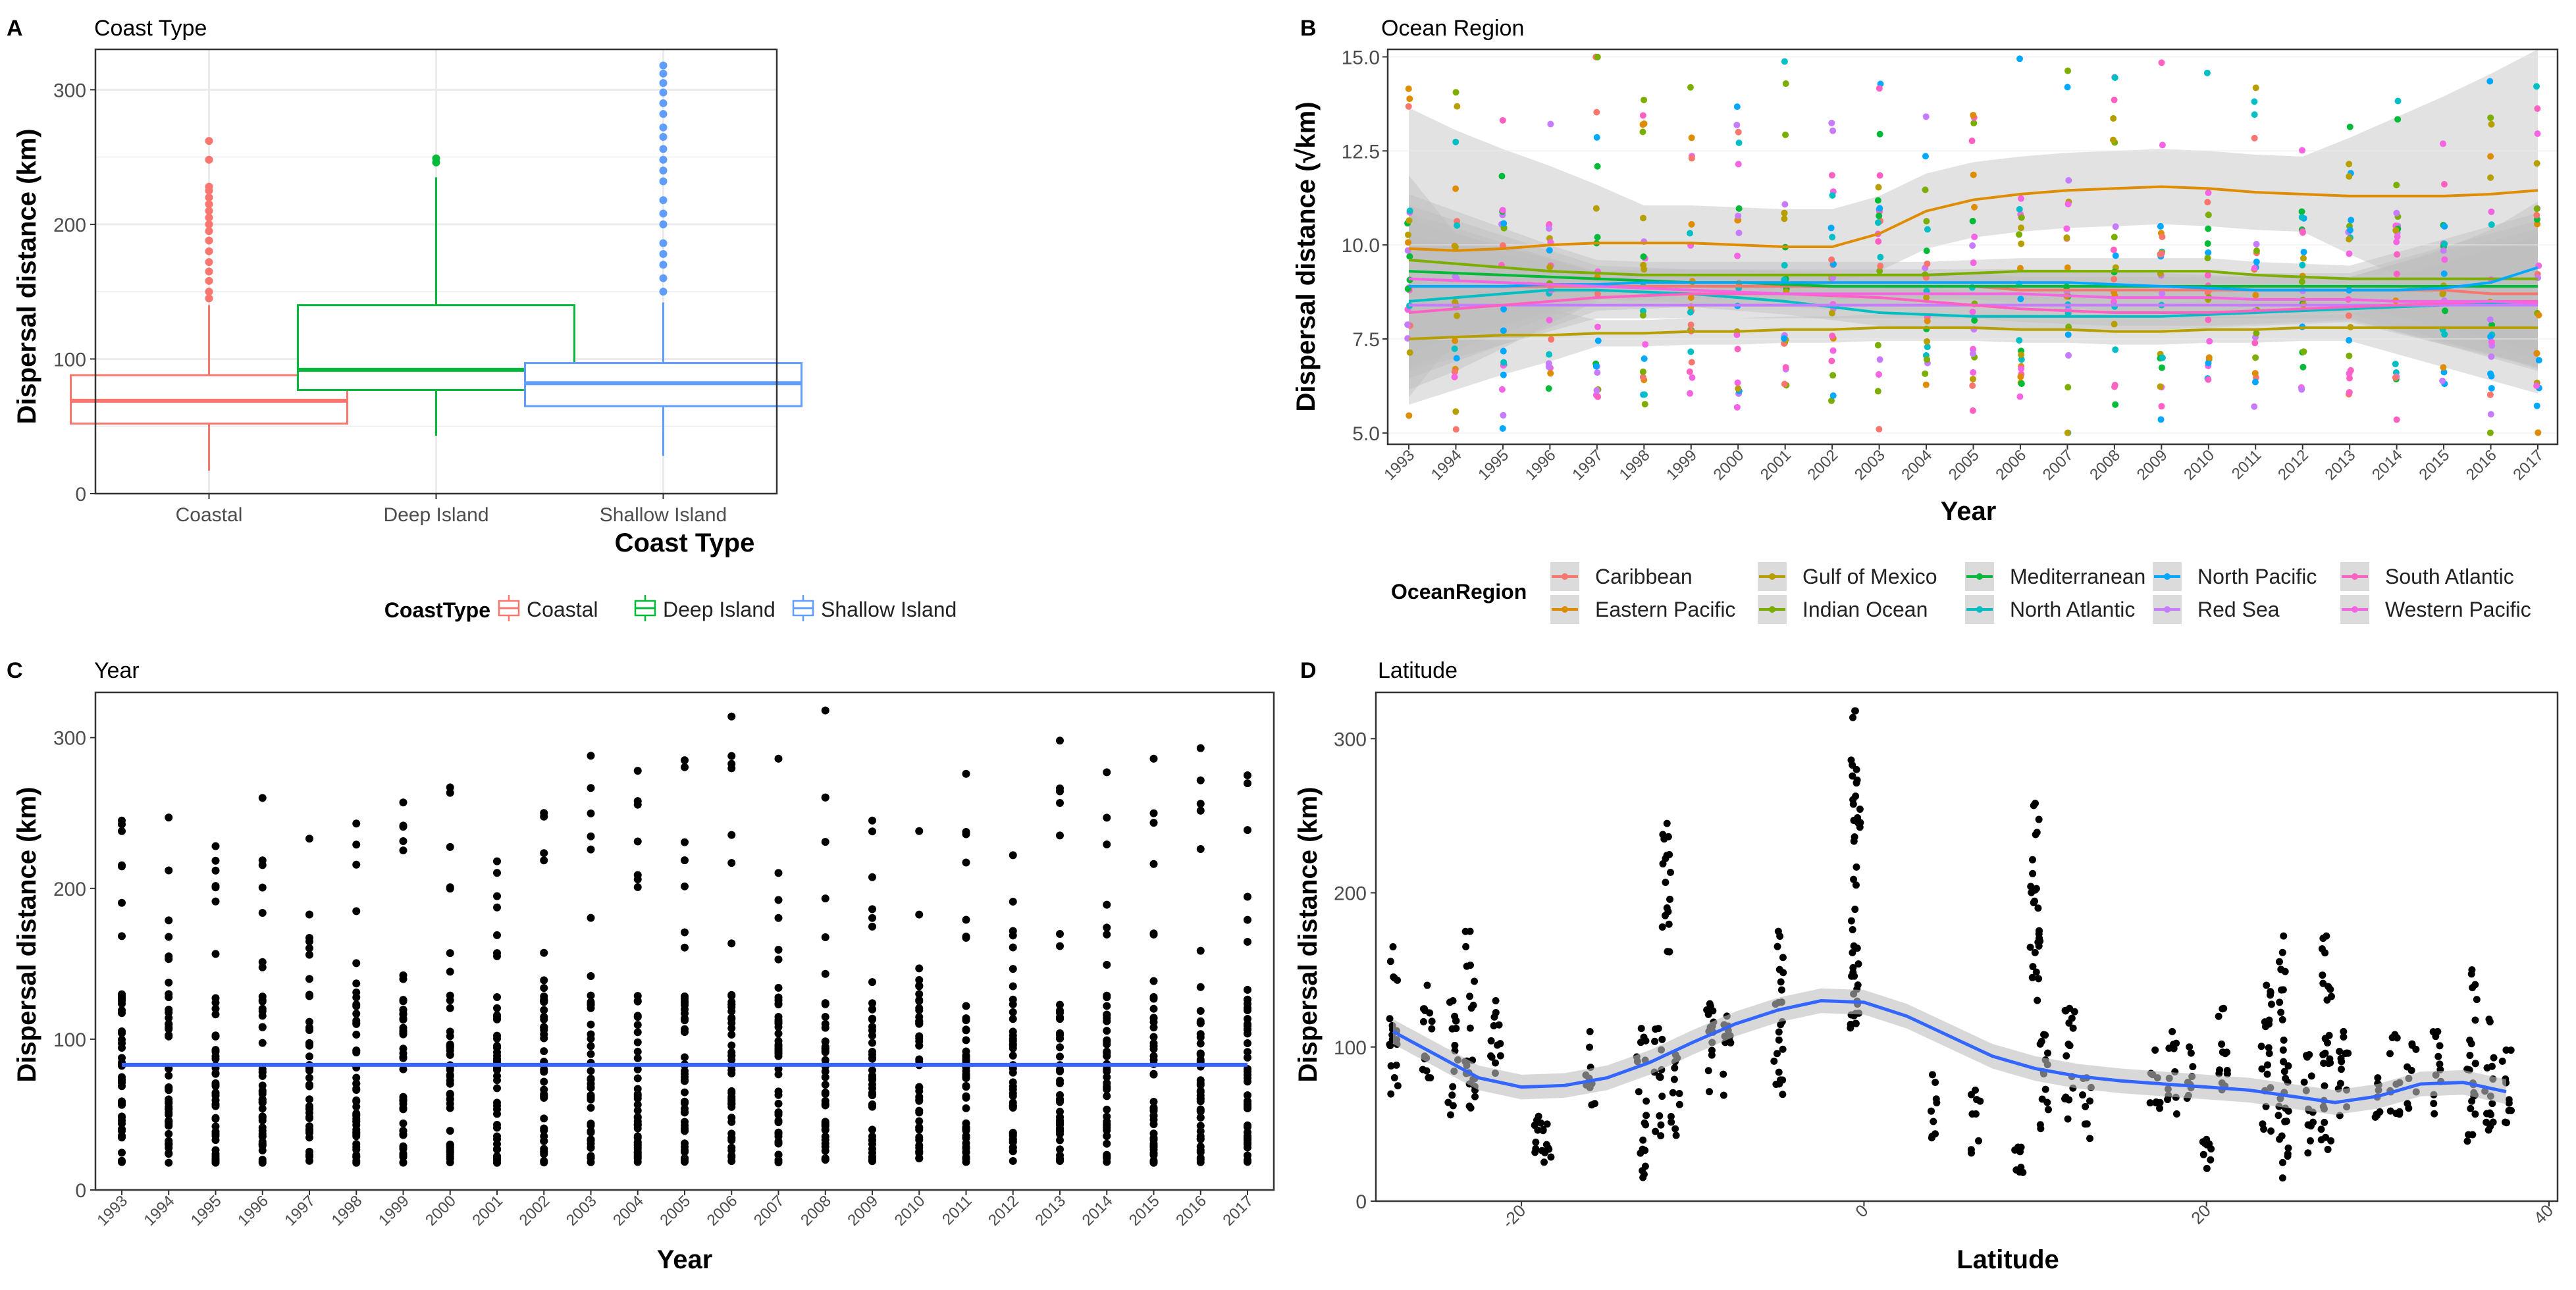  Describe the element at coordinates (1861, 1210) in the screenshot. I see `x-tick-label: 0` at that location.